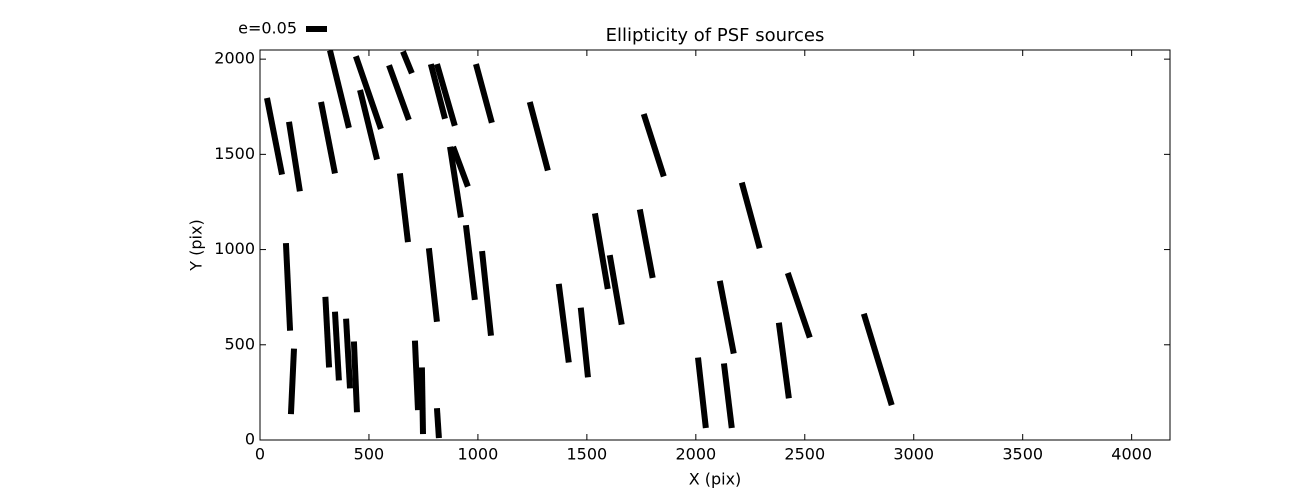  Describe the element at coordinates (234, 248) in the screenshot. I see `y-tick-label: 1000` at that location.